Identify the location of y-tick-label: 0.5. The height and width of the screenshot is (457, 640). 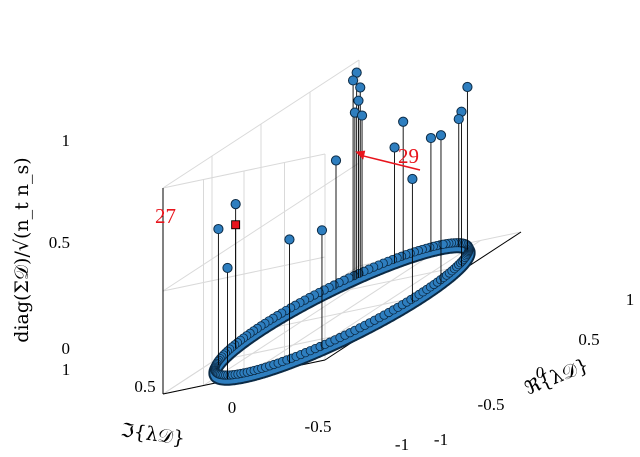
(144, 386).